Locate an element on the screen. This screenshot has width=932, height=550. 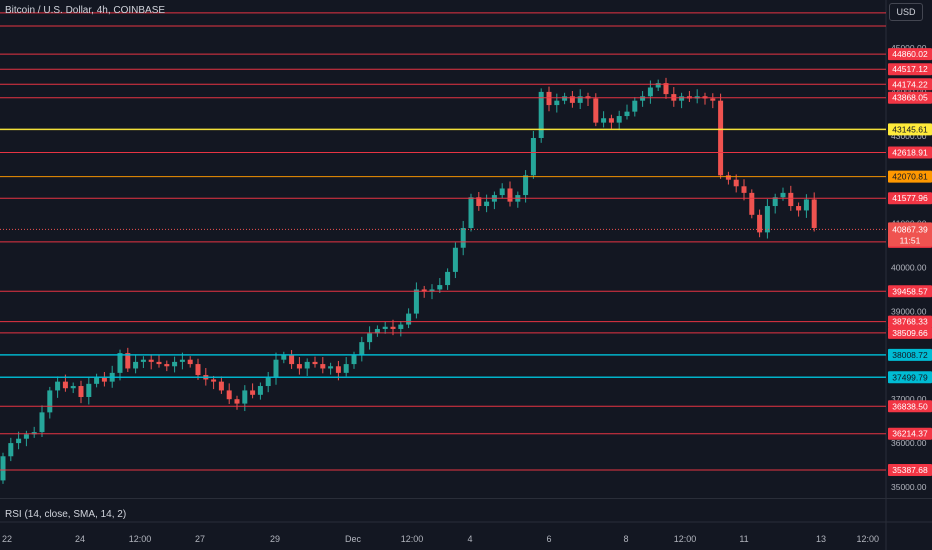
level-price-label: 38008.72 is located at coordinates (910, 355).